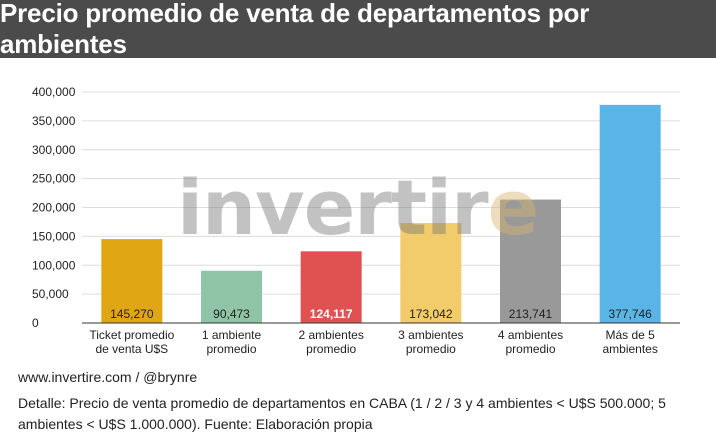 The width and height of the screenshot is (716, 441). I want to click on bar-value-label: 173,042, so click(431, 314).